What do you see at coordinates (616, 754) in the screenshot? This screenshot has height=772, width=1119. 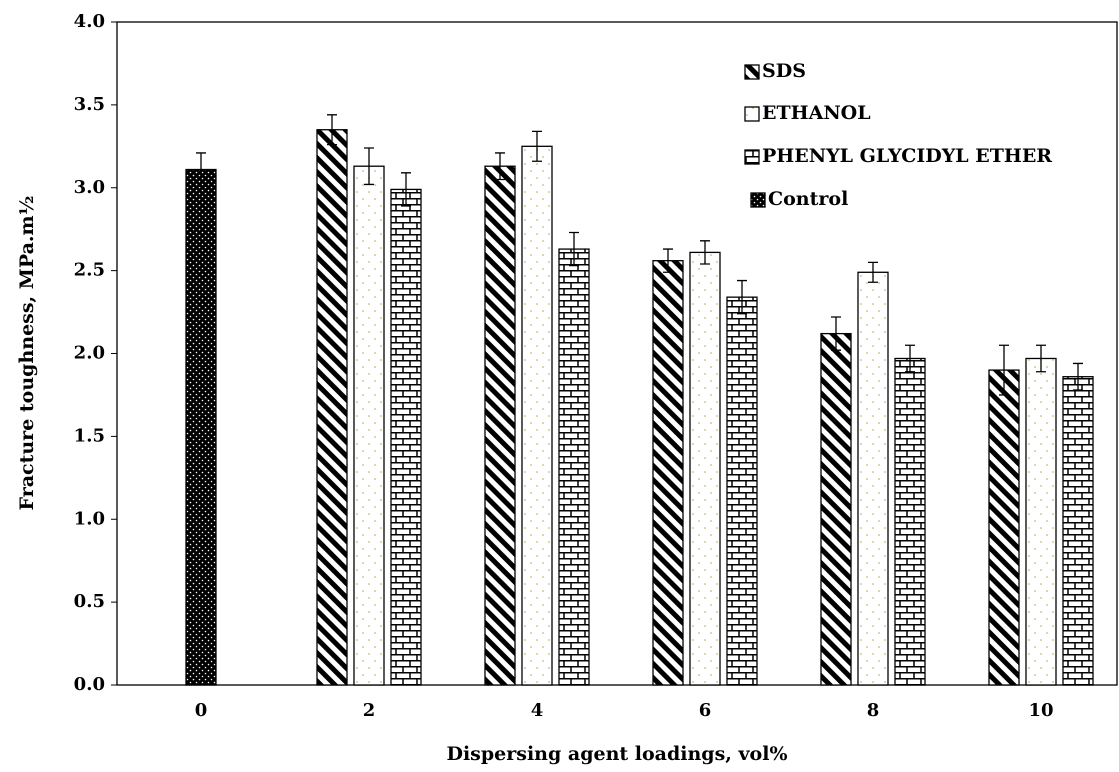 I see `x-axis-label: Dispersing agent loadings, vol%` at bounding box center [616, 754].